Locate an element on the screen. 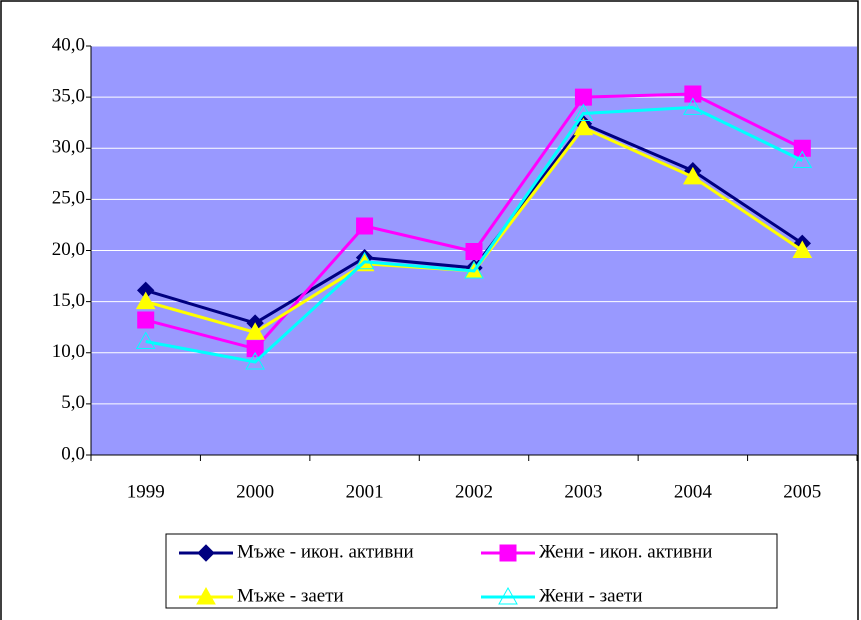 The height and width of the screenshot is (620, 861). legend-box is located at coordinates (471, 571).